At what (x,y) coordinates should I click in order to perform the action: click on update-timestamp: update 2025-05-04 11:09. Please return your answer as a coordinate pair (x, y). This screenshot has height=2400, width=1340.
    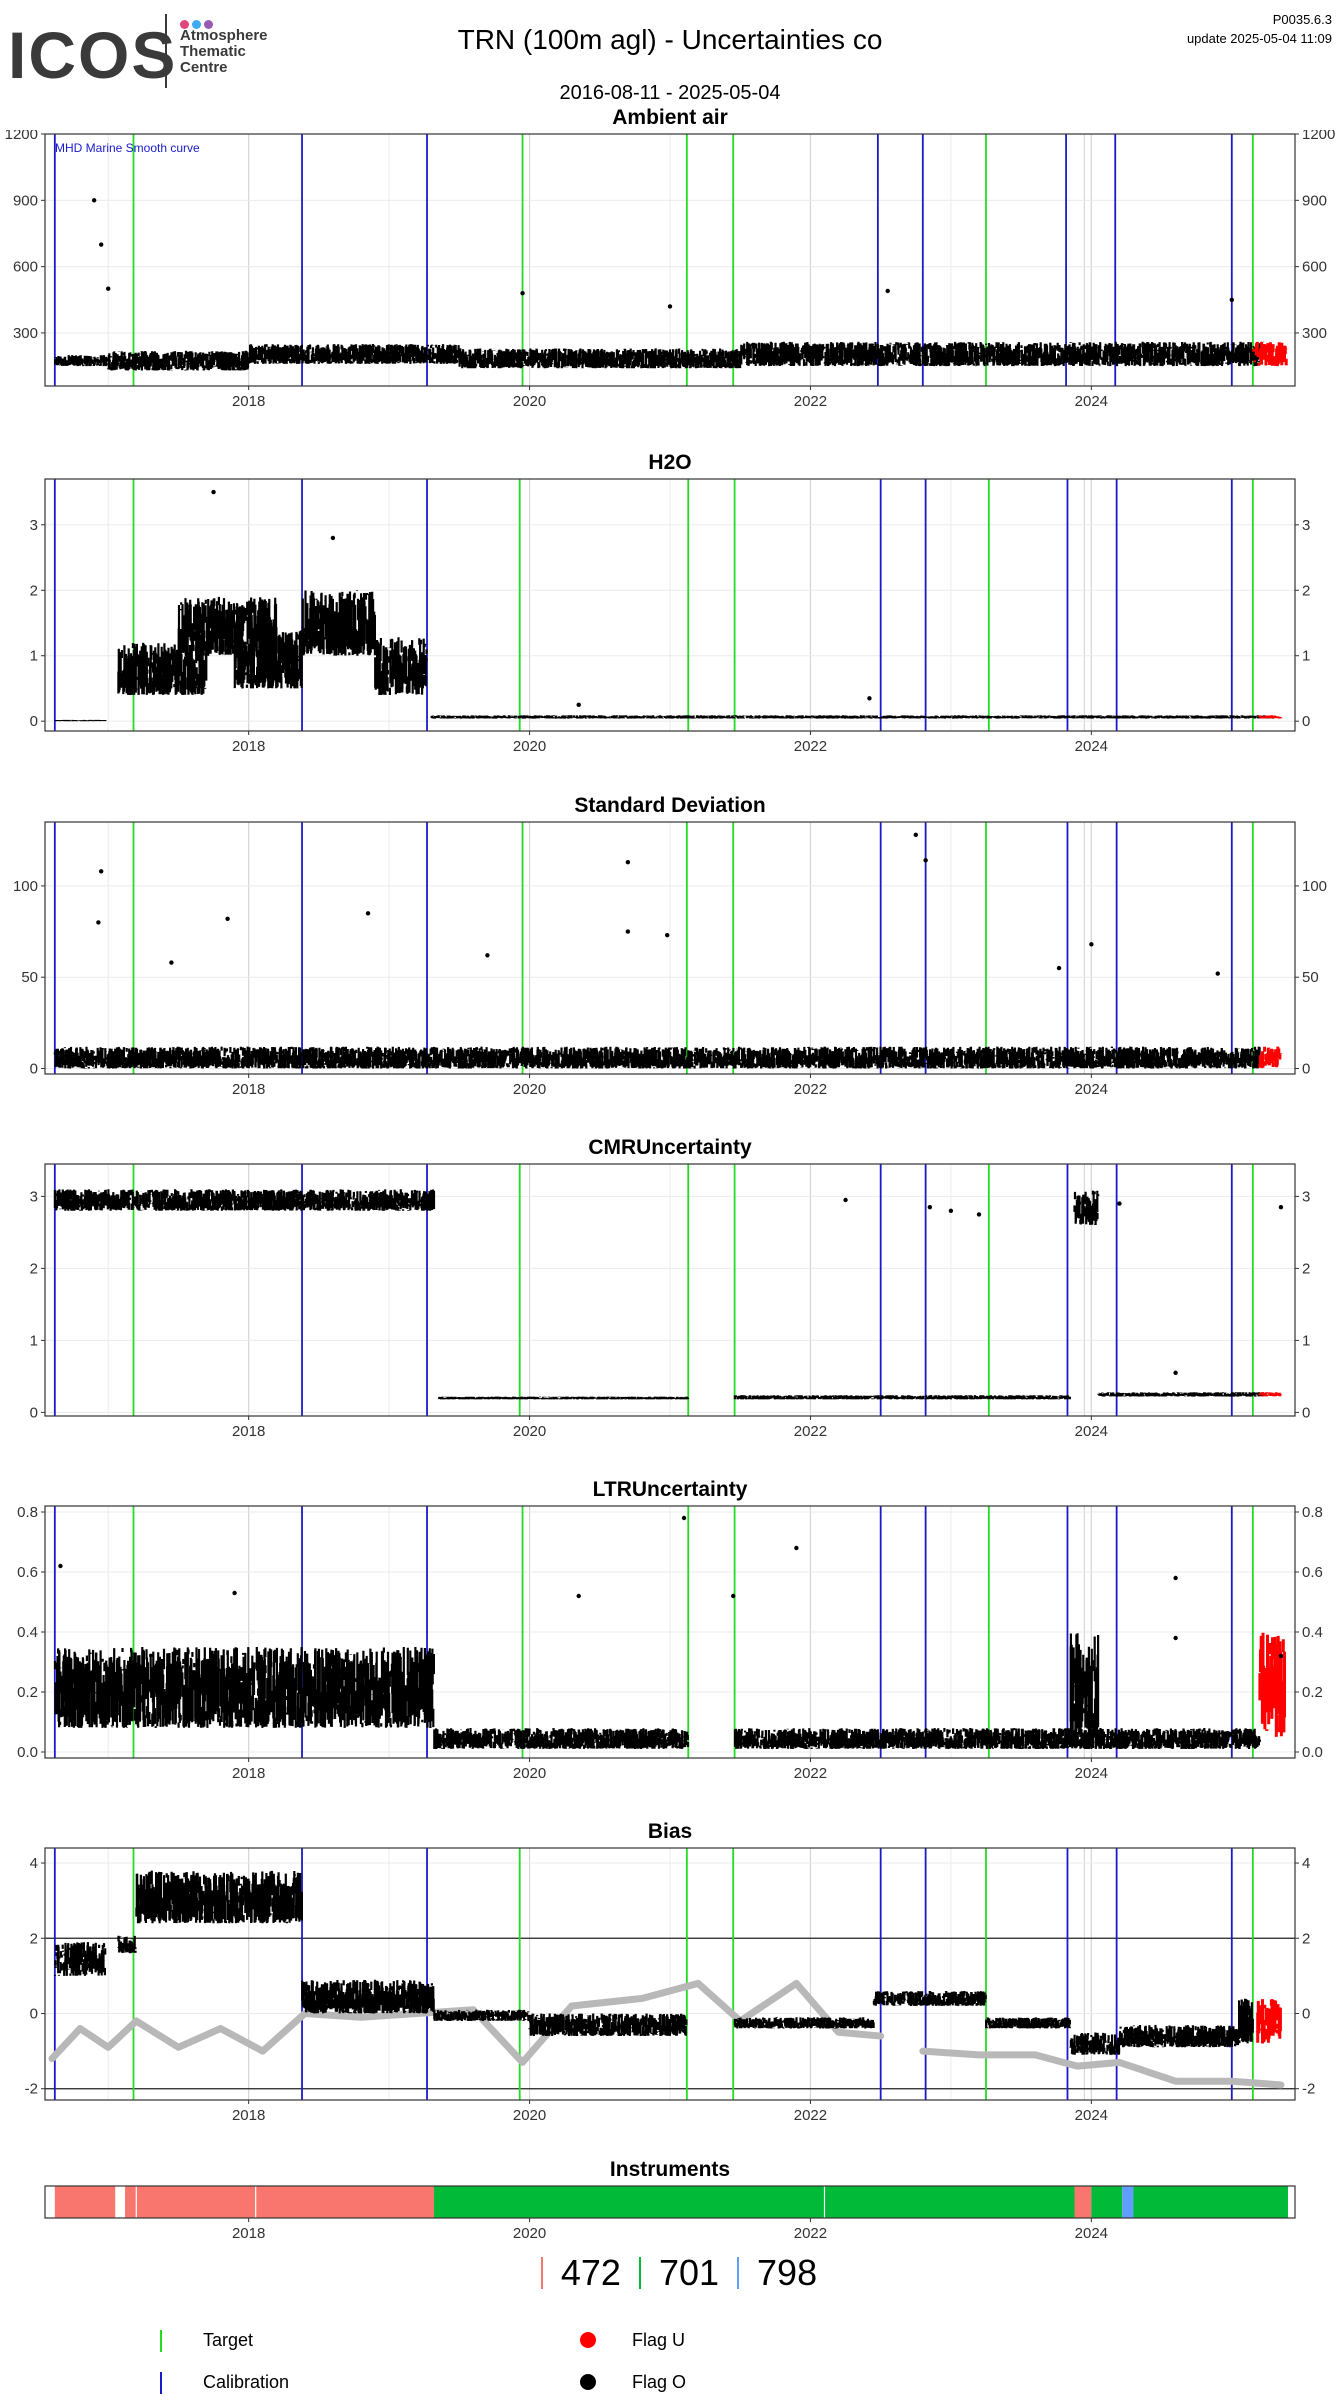
    Looking at the image, I should click on (1259, 38).